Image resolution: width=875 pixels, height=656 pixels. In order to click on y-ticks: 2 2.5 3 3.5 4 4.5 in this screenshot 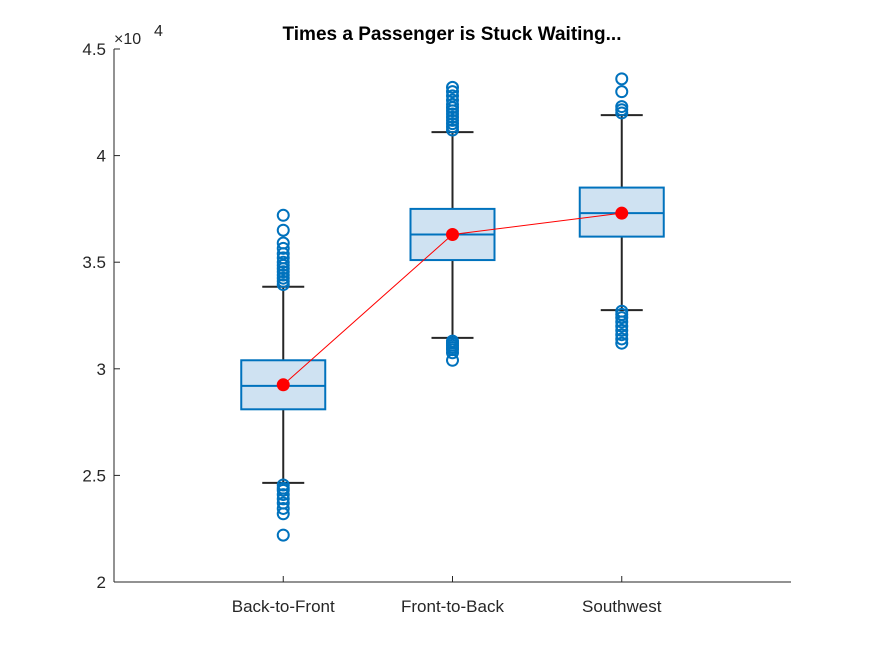, I will do `click(101, 316)`.